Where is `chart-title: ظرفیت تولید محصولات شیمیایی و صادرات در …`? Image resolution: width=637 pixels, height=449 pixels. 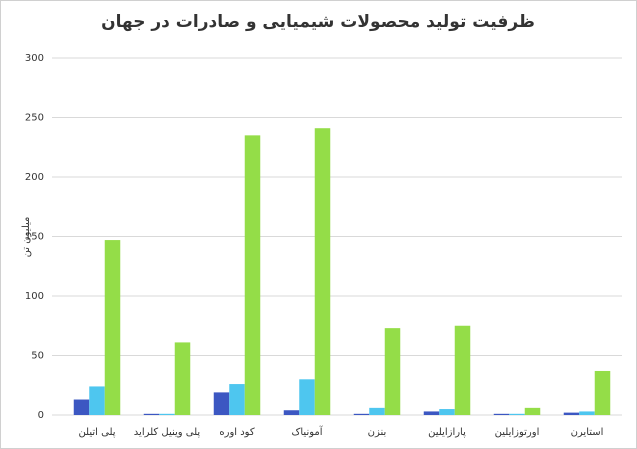
chart-title: ظرفیت تولید محصولات شیمیایی و صادرات در … is located at coordinates (318, 22).